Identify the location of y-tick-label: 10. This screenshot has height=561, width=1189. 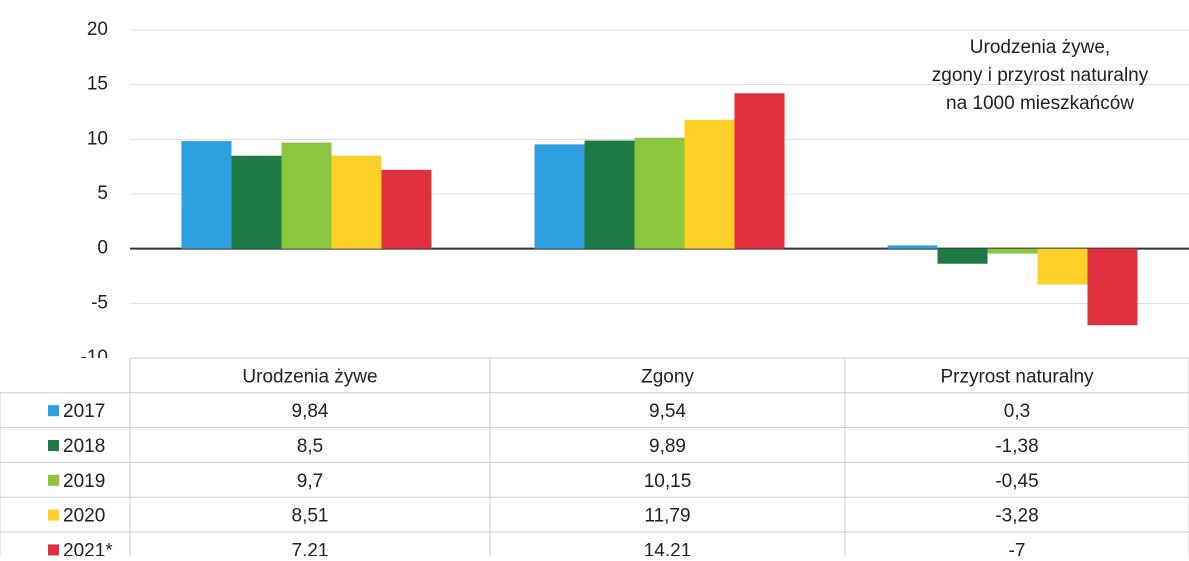
(97, 138).